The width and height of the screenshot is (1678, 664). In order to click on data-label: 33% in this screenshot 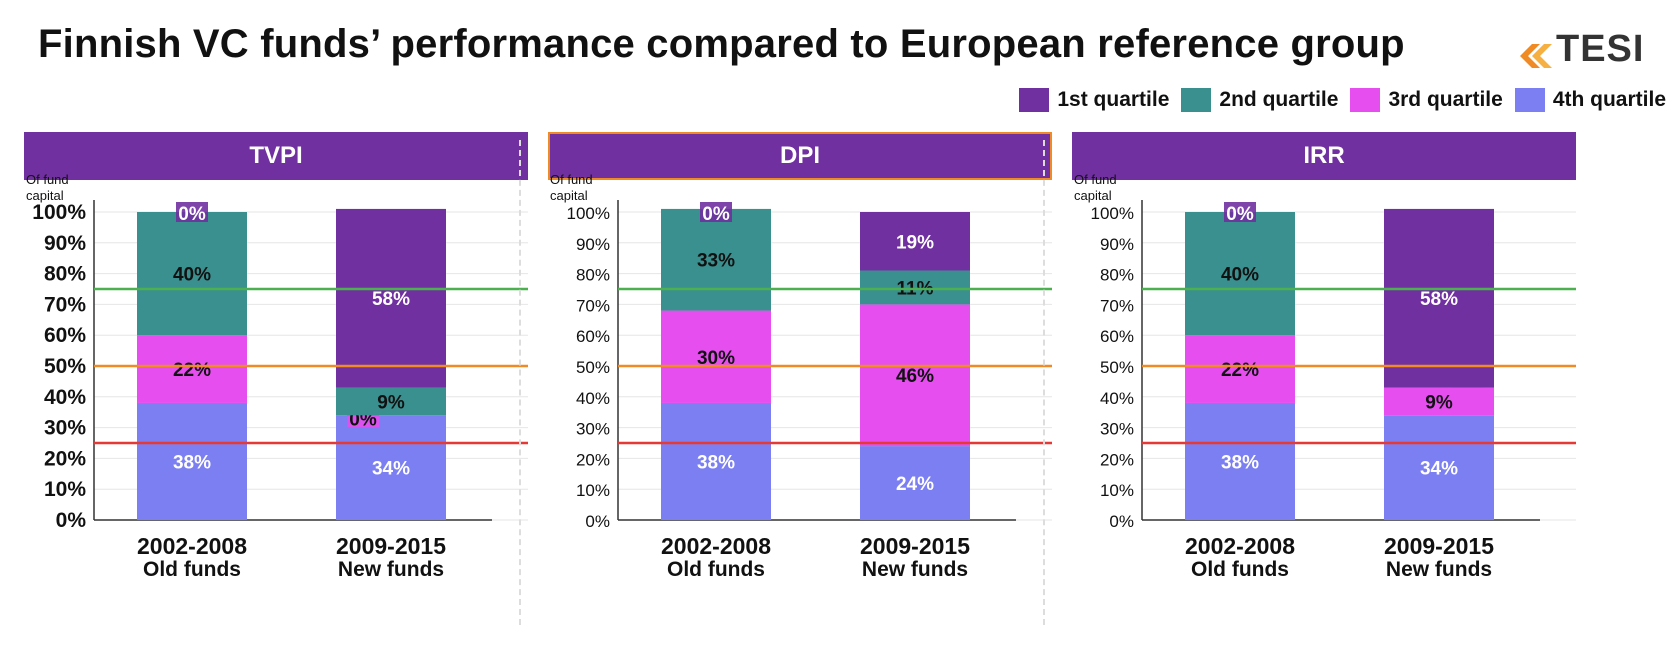, I will do `click(716, 261)`.